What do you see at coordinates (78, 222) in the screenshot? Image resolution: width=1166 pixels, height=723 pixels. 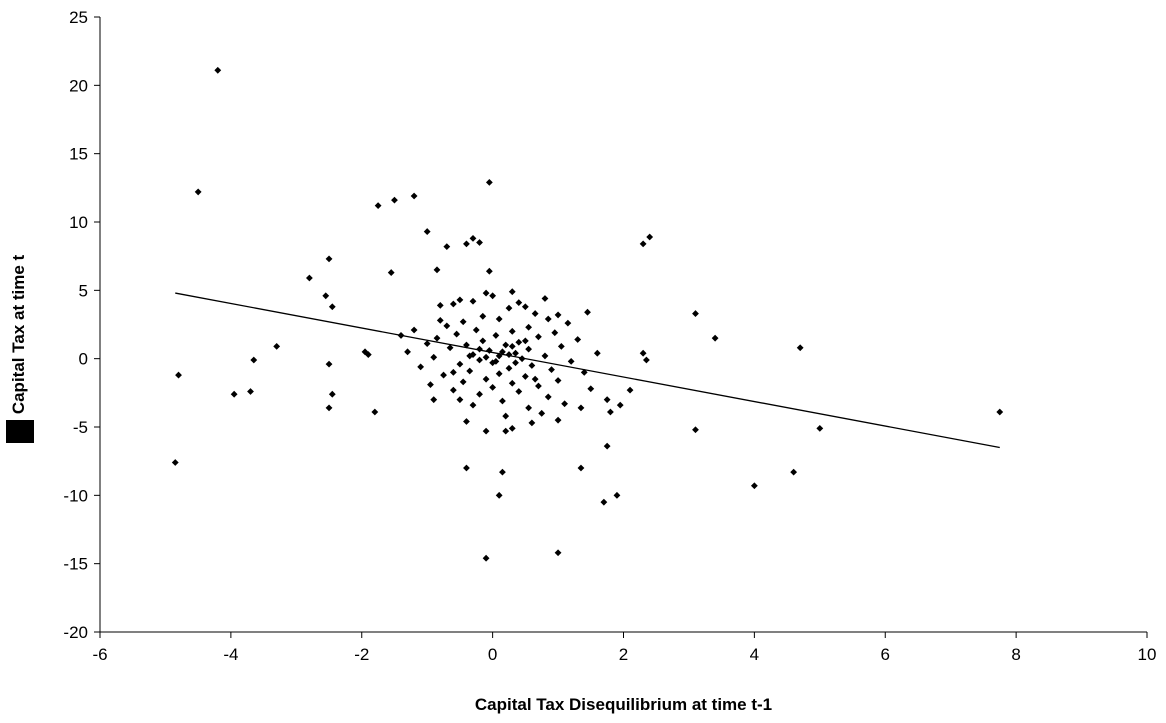 I see `y-tick-label: 10` at bounding box center [78, 222].